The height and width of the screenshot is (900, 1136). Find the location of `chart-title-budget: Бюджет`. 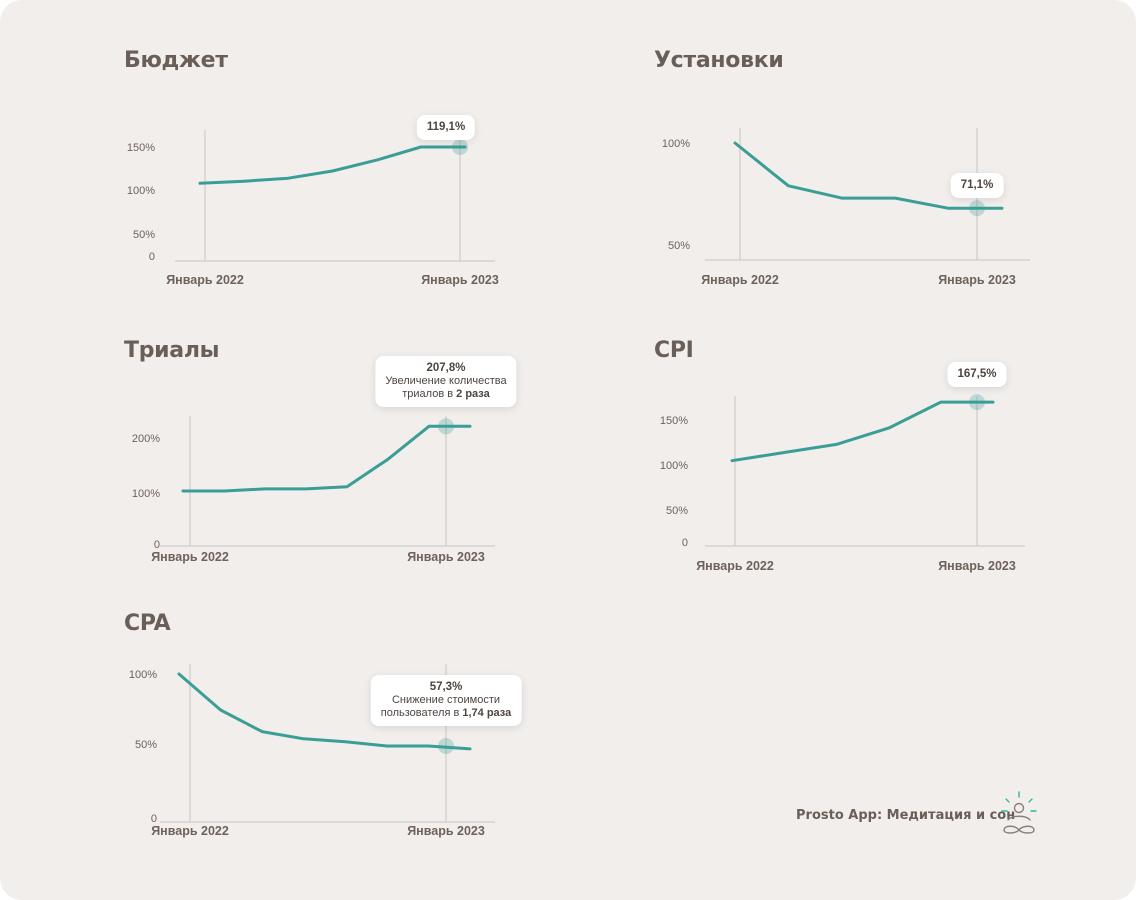

chart-title-budget: Бюджет is located at coordinates (176, 60).